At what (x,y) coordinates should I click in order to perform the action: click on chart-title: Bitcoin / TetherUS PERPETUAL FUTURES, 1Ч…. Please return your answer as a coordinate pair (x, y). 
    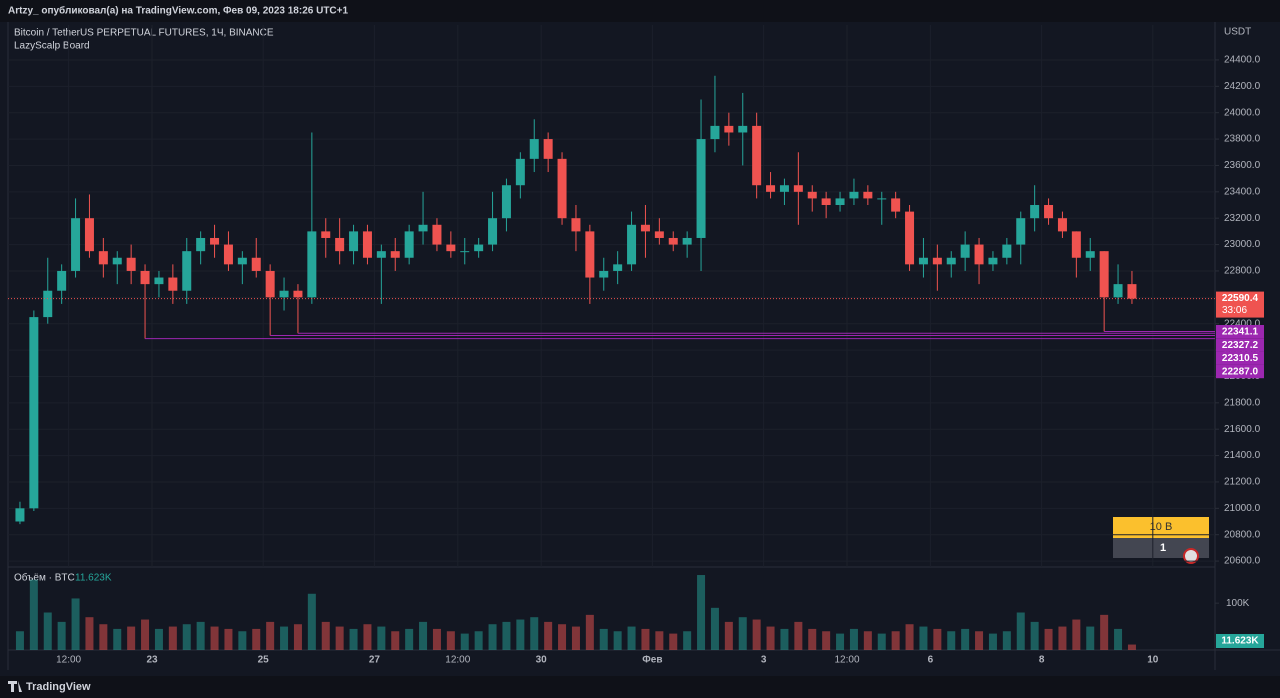
    Looking at the image, I should click on (144, 33).